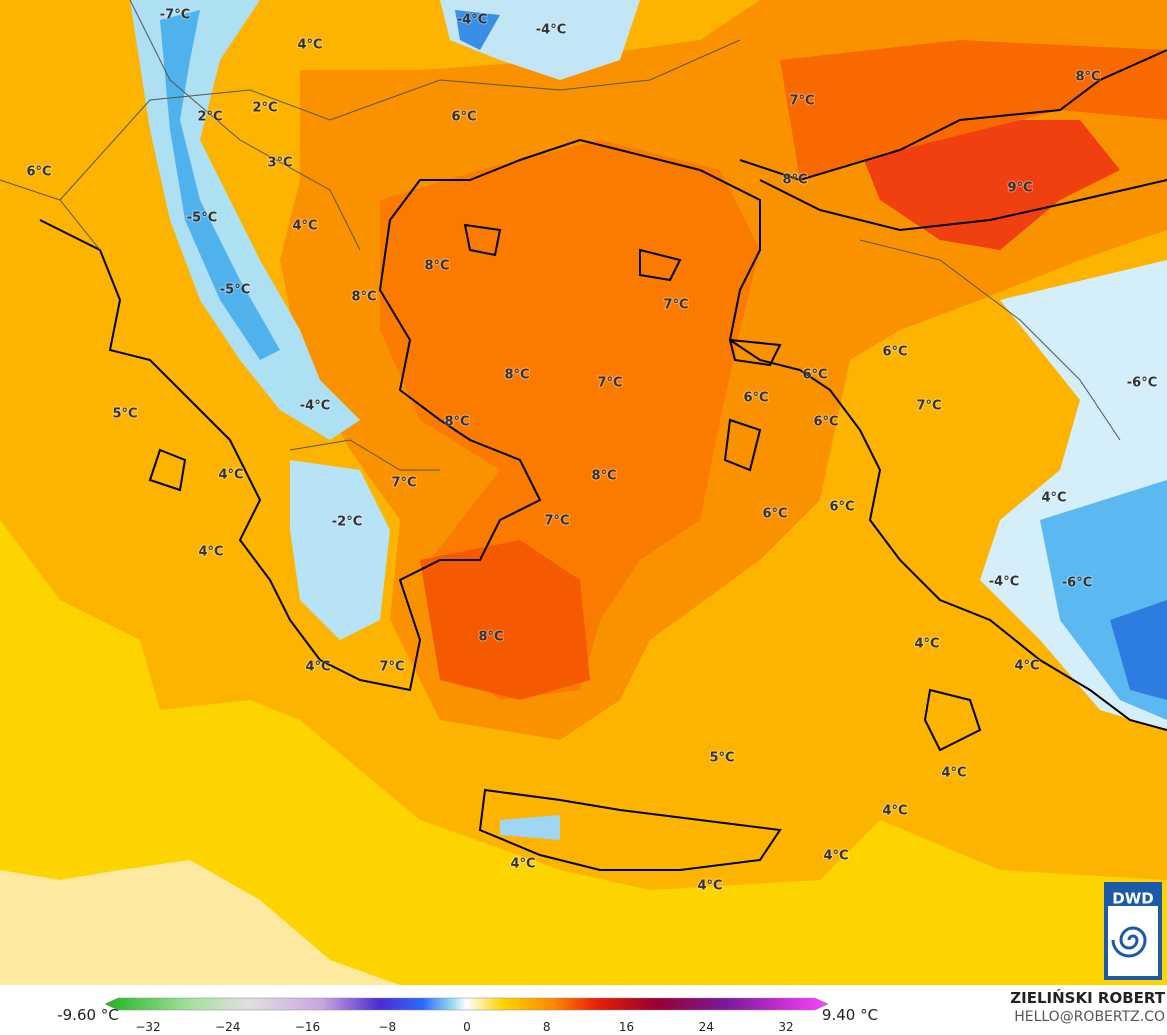  Describe the element at coordinates (387, 1027) in the screenshot. I see `colorbar-tick-label: −8` at that location.